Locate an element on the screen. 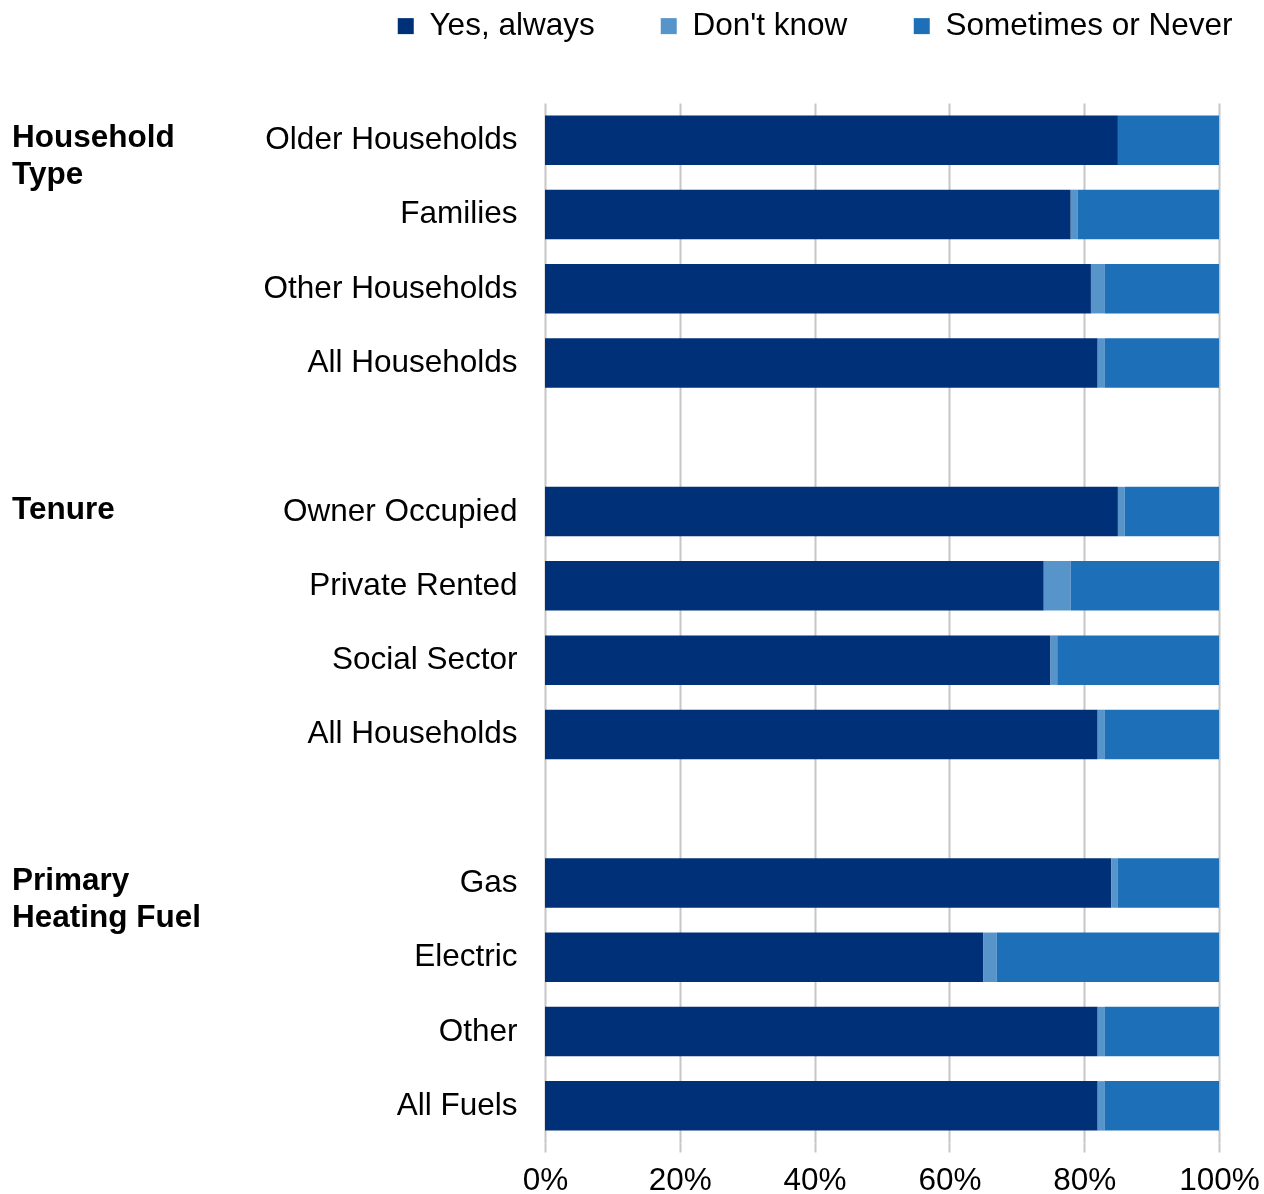 This screenshot has width=1264, height=1194. y-tick-label: Private Rented is located at coordinates (413, 583).